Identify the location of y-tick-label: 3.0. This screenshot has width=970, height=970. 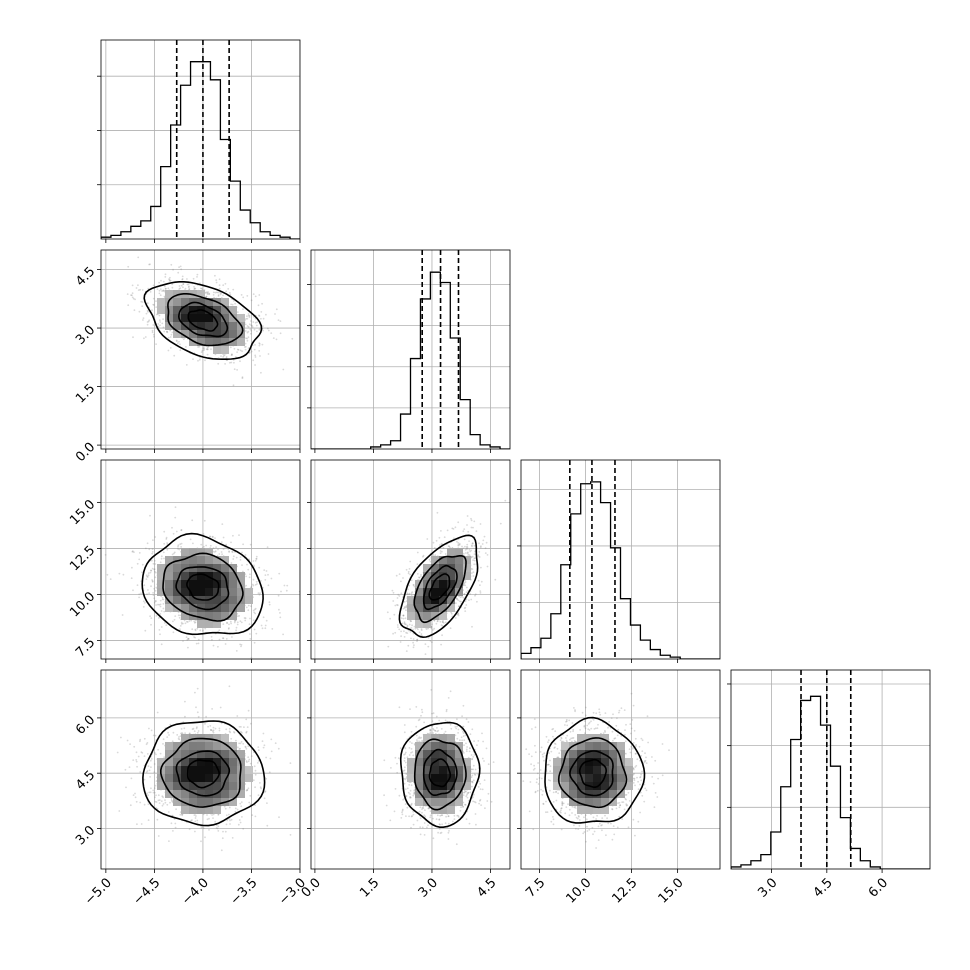
(85, 335).